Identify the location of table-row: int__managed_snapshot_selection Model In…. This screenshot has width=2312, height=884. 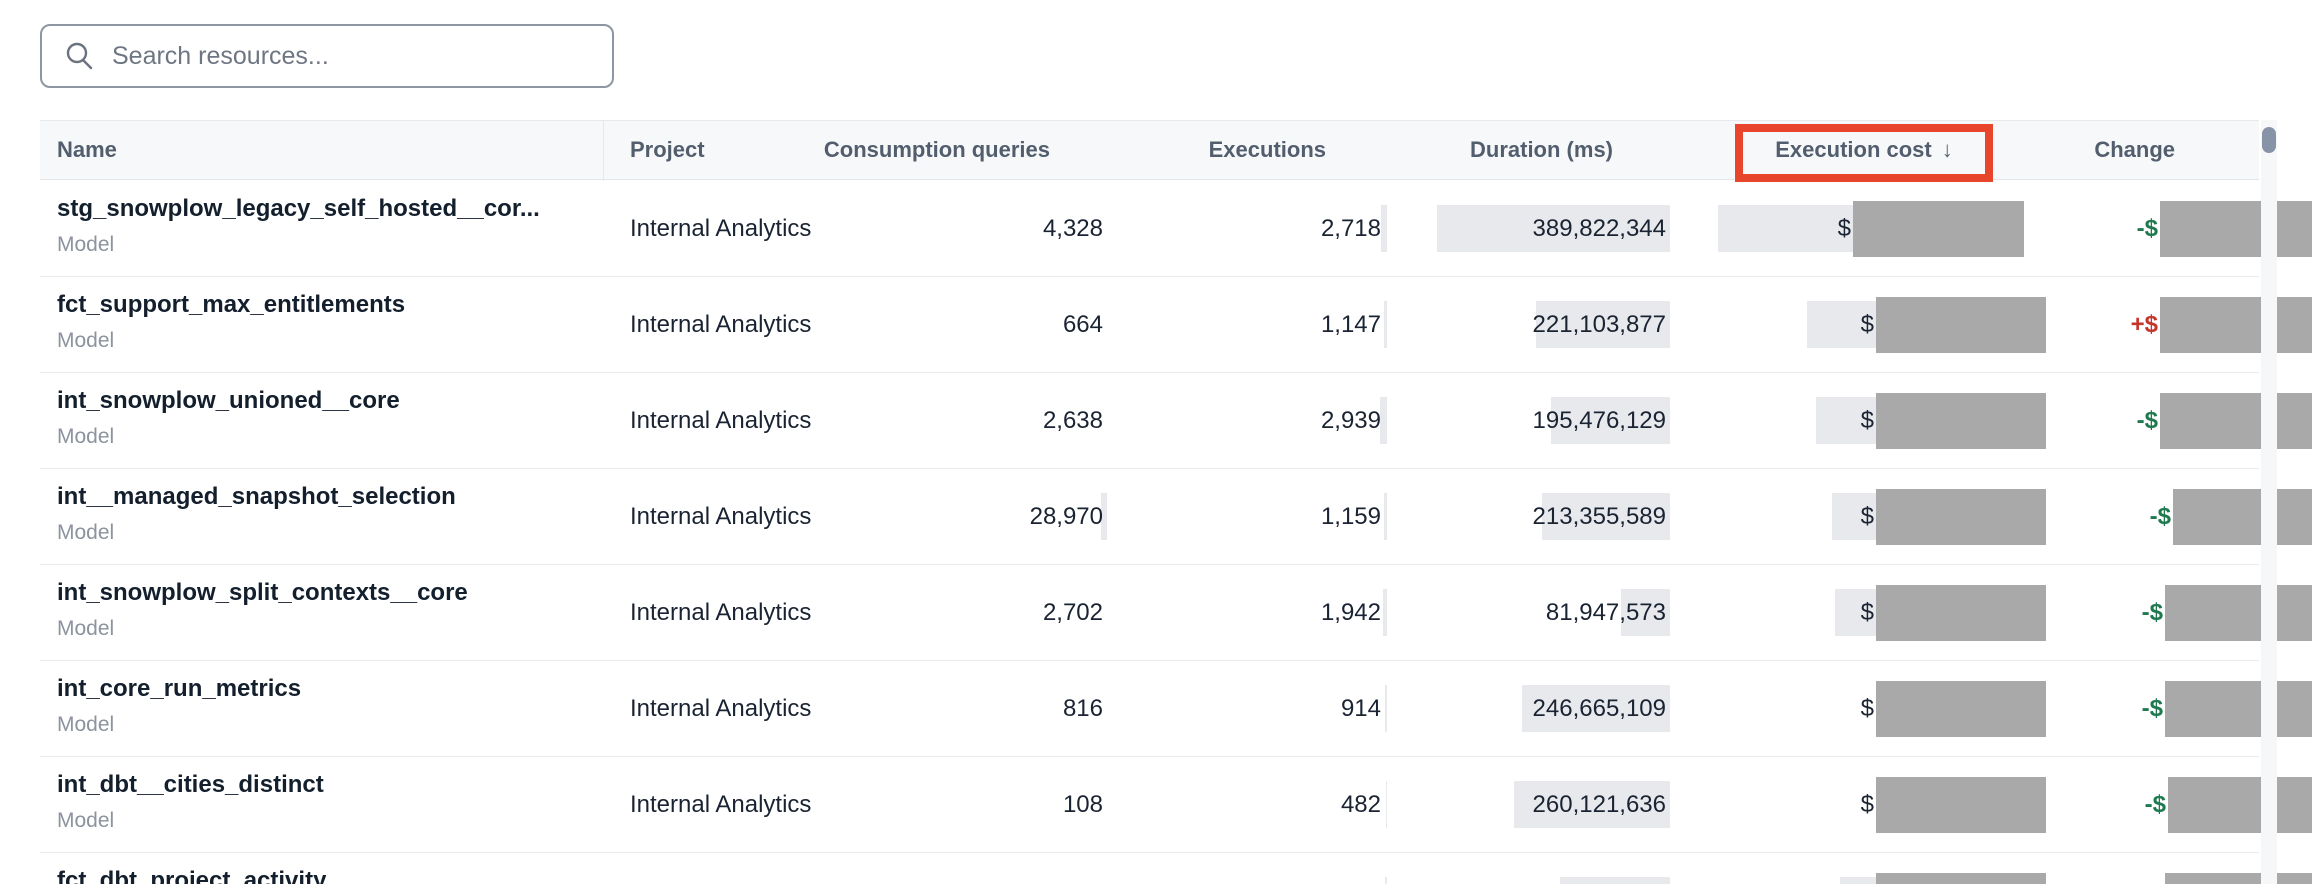
(1156, 517).